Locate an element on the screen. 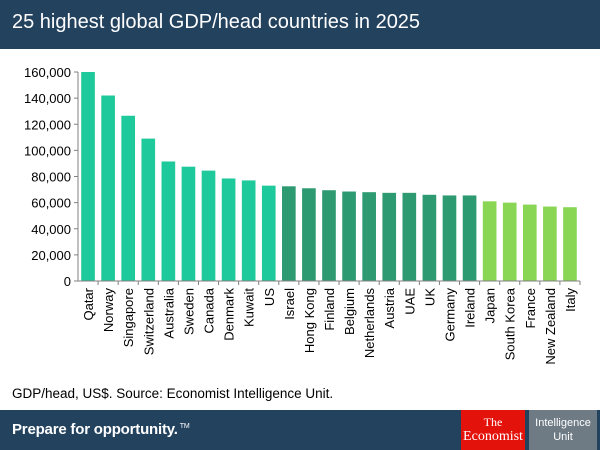  x-tick-label: Germany is located at coordinates (449, 315).